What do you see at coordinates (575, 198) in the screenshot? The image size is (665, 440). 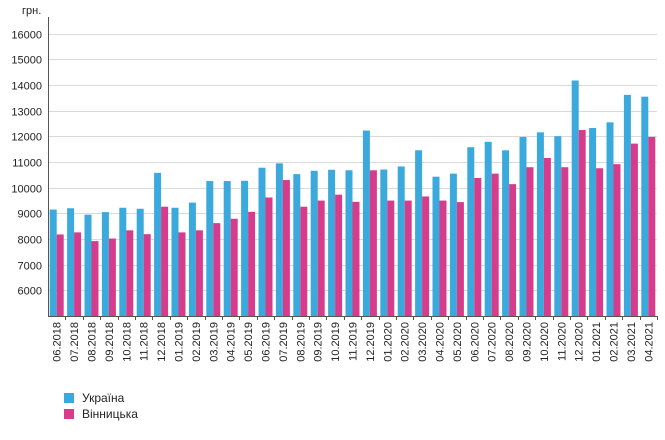 I see `bar-ukraine-12.2020` at bounding box center [575, 198].